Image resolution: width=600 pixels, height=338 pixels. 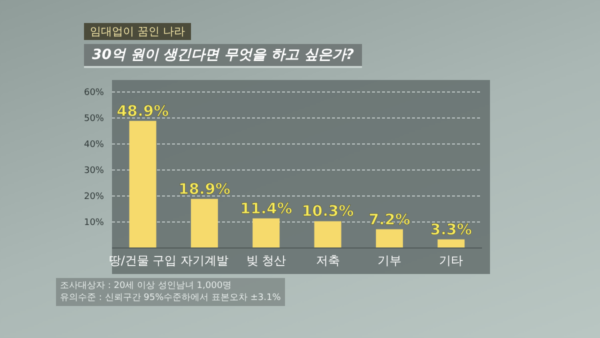 What do you see at coordinates (451, 261) in the screenshot?
I see `x-tick-label: 기타` at bounding box center [451, 261].